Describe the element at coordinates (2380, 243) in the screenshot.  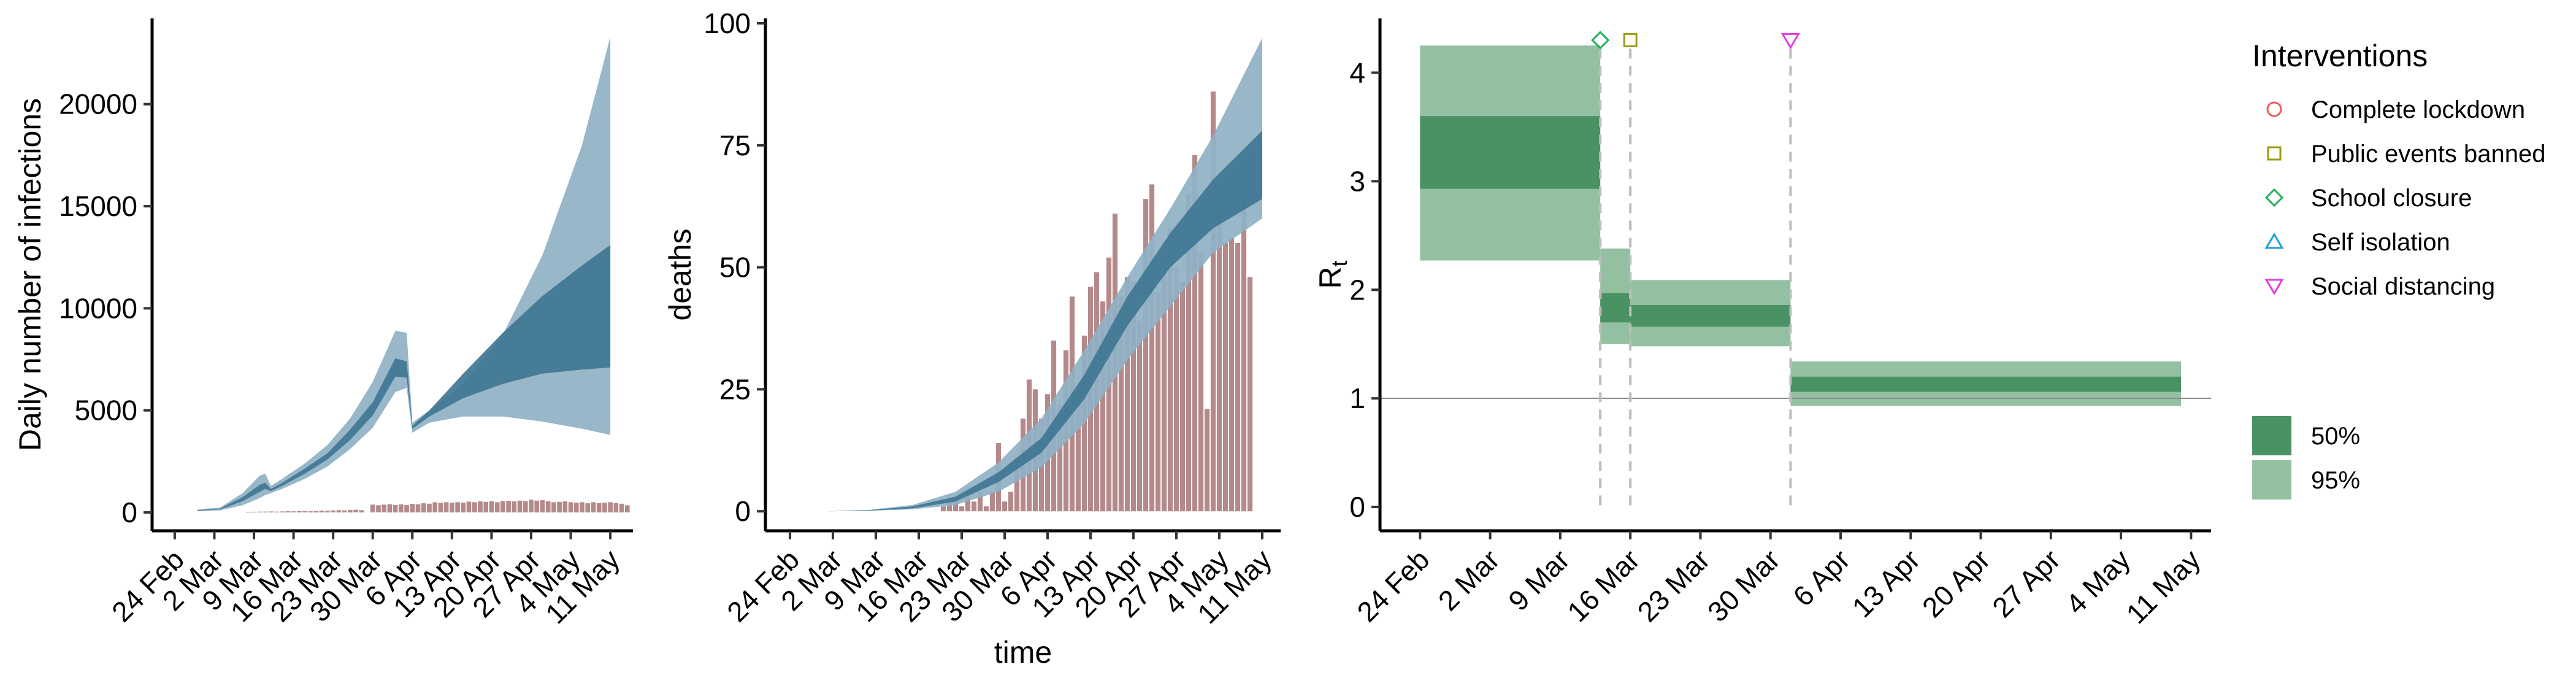
I see `legend-label-self_isolation: Self isolation` at that location.